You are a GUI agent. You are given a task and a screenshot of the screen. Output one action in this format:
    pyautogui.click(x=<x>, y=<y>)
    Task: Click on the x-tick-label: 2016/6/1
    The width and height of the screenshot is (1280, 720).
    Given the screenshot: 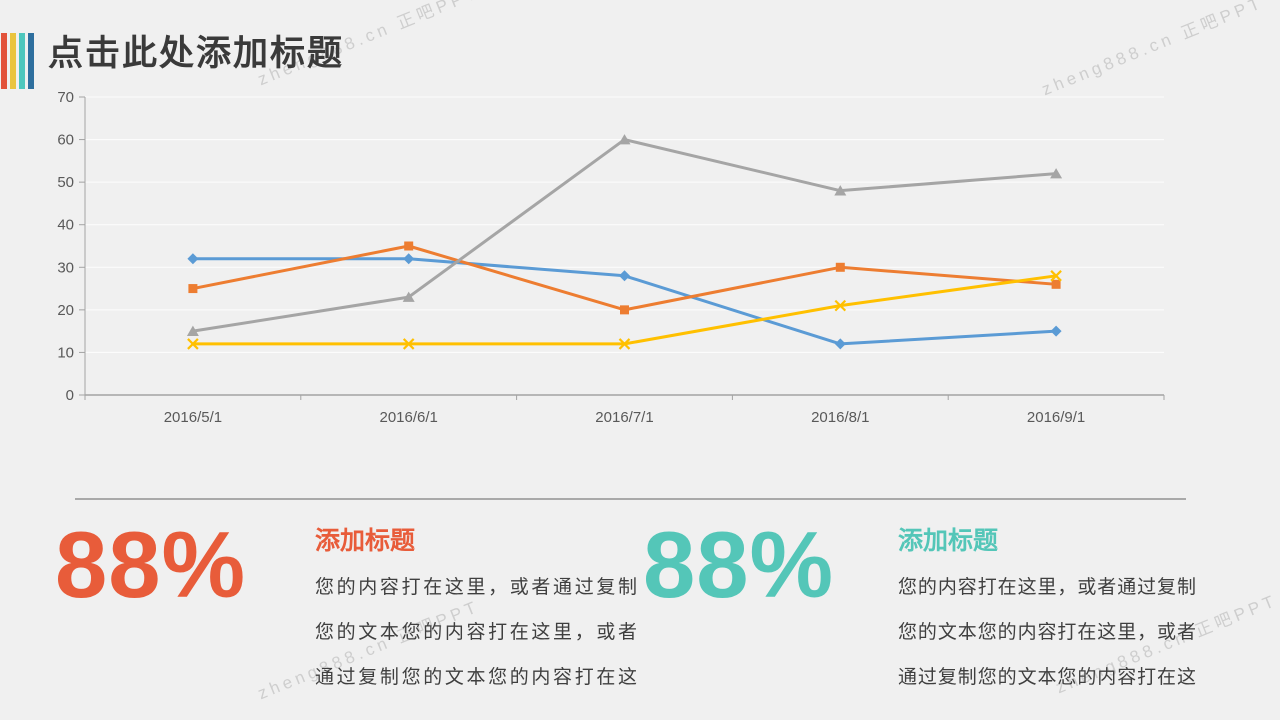 What is the action you would take?
    pyautogui.click(x=409, y=417)
    